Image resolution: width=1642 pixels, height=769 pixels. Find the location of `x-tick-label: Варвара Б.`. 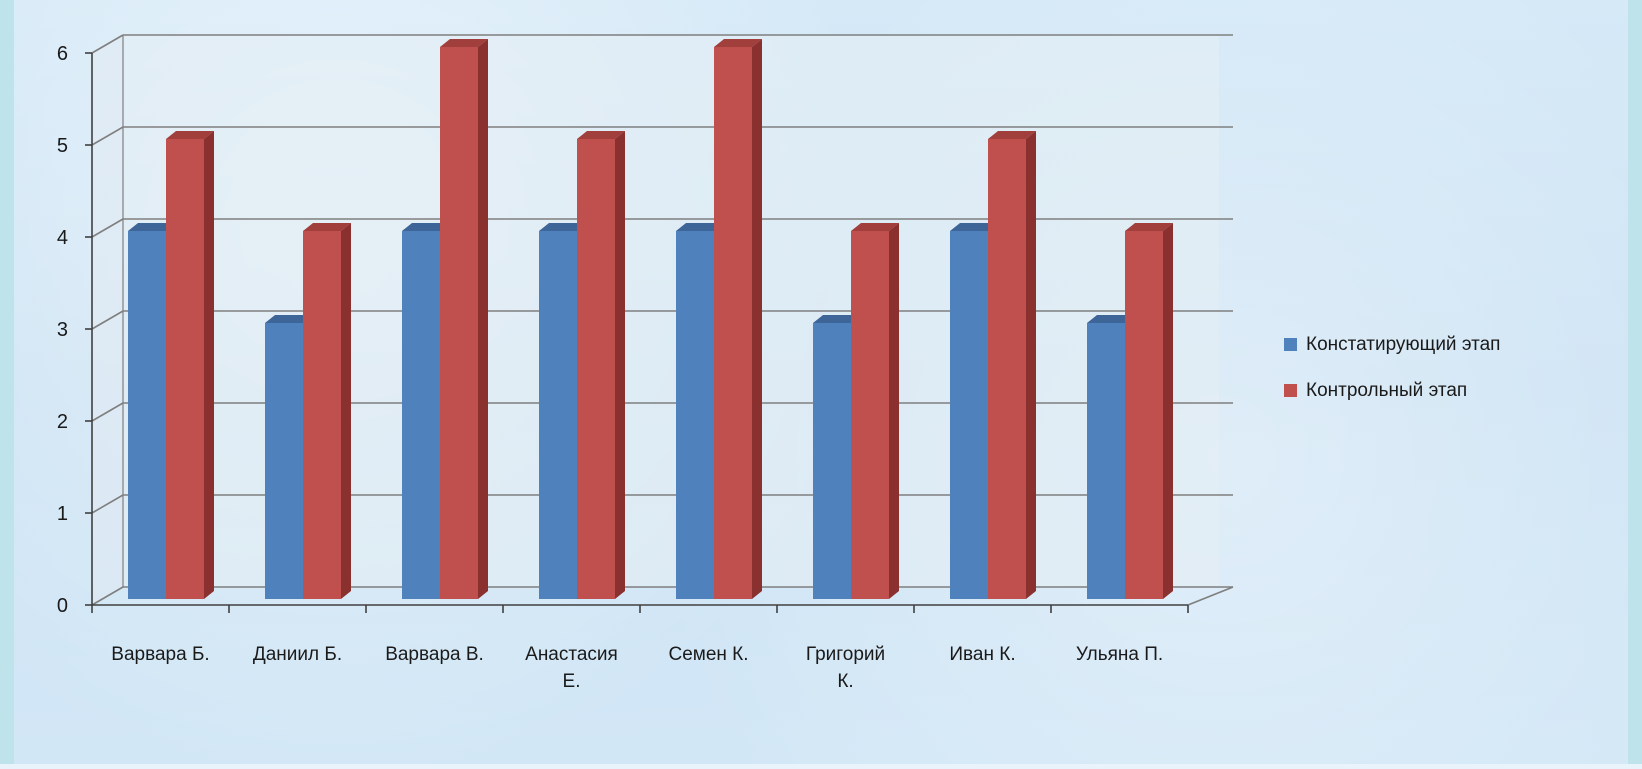

x-tick-label: Варвара Б. is located at coordinates (160, 654).